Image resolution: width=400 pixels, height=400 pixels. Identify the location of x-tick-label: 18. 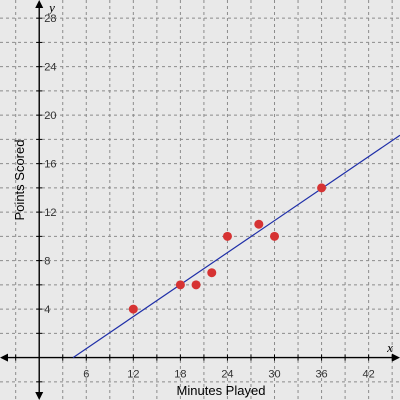
(180, 375).